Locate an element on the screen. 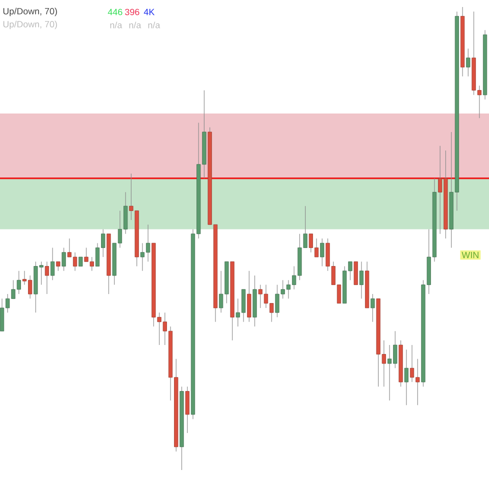 This screenshot has height=489, width=489. annotation: WIN is located at coordinates (470, 255).